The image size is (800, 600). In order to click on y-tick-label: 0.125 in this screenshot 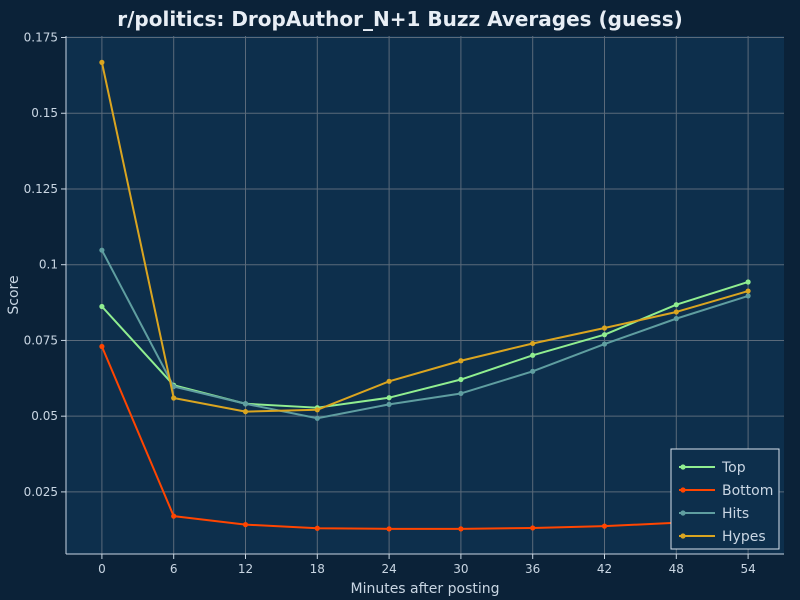, I will do `click(41, 189)`.